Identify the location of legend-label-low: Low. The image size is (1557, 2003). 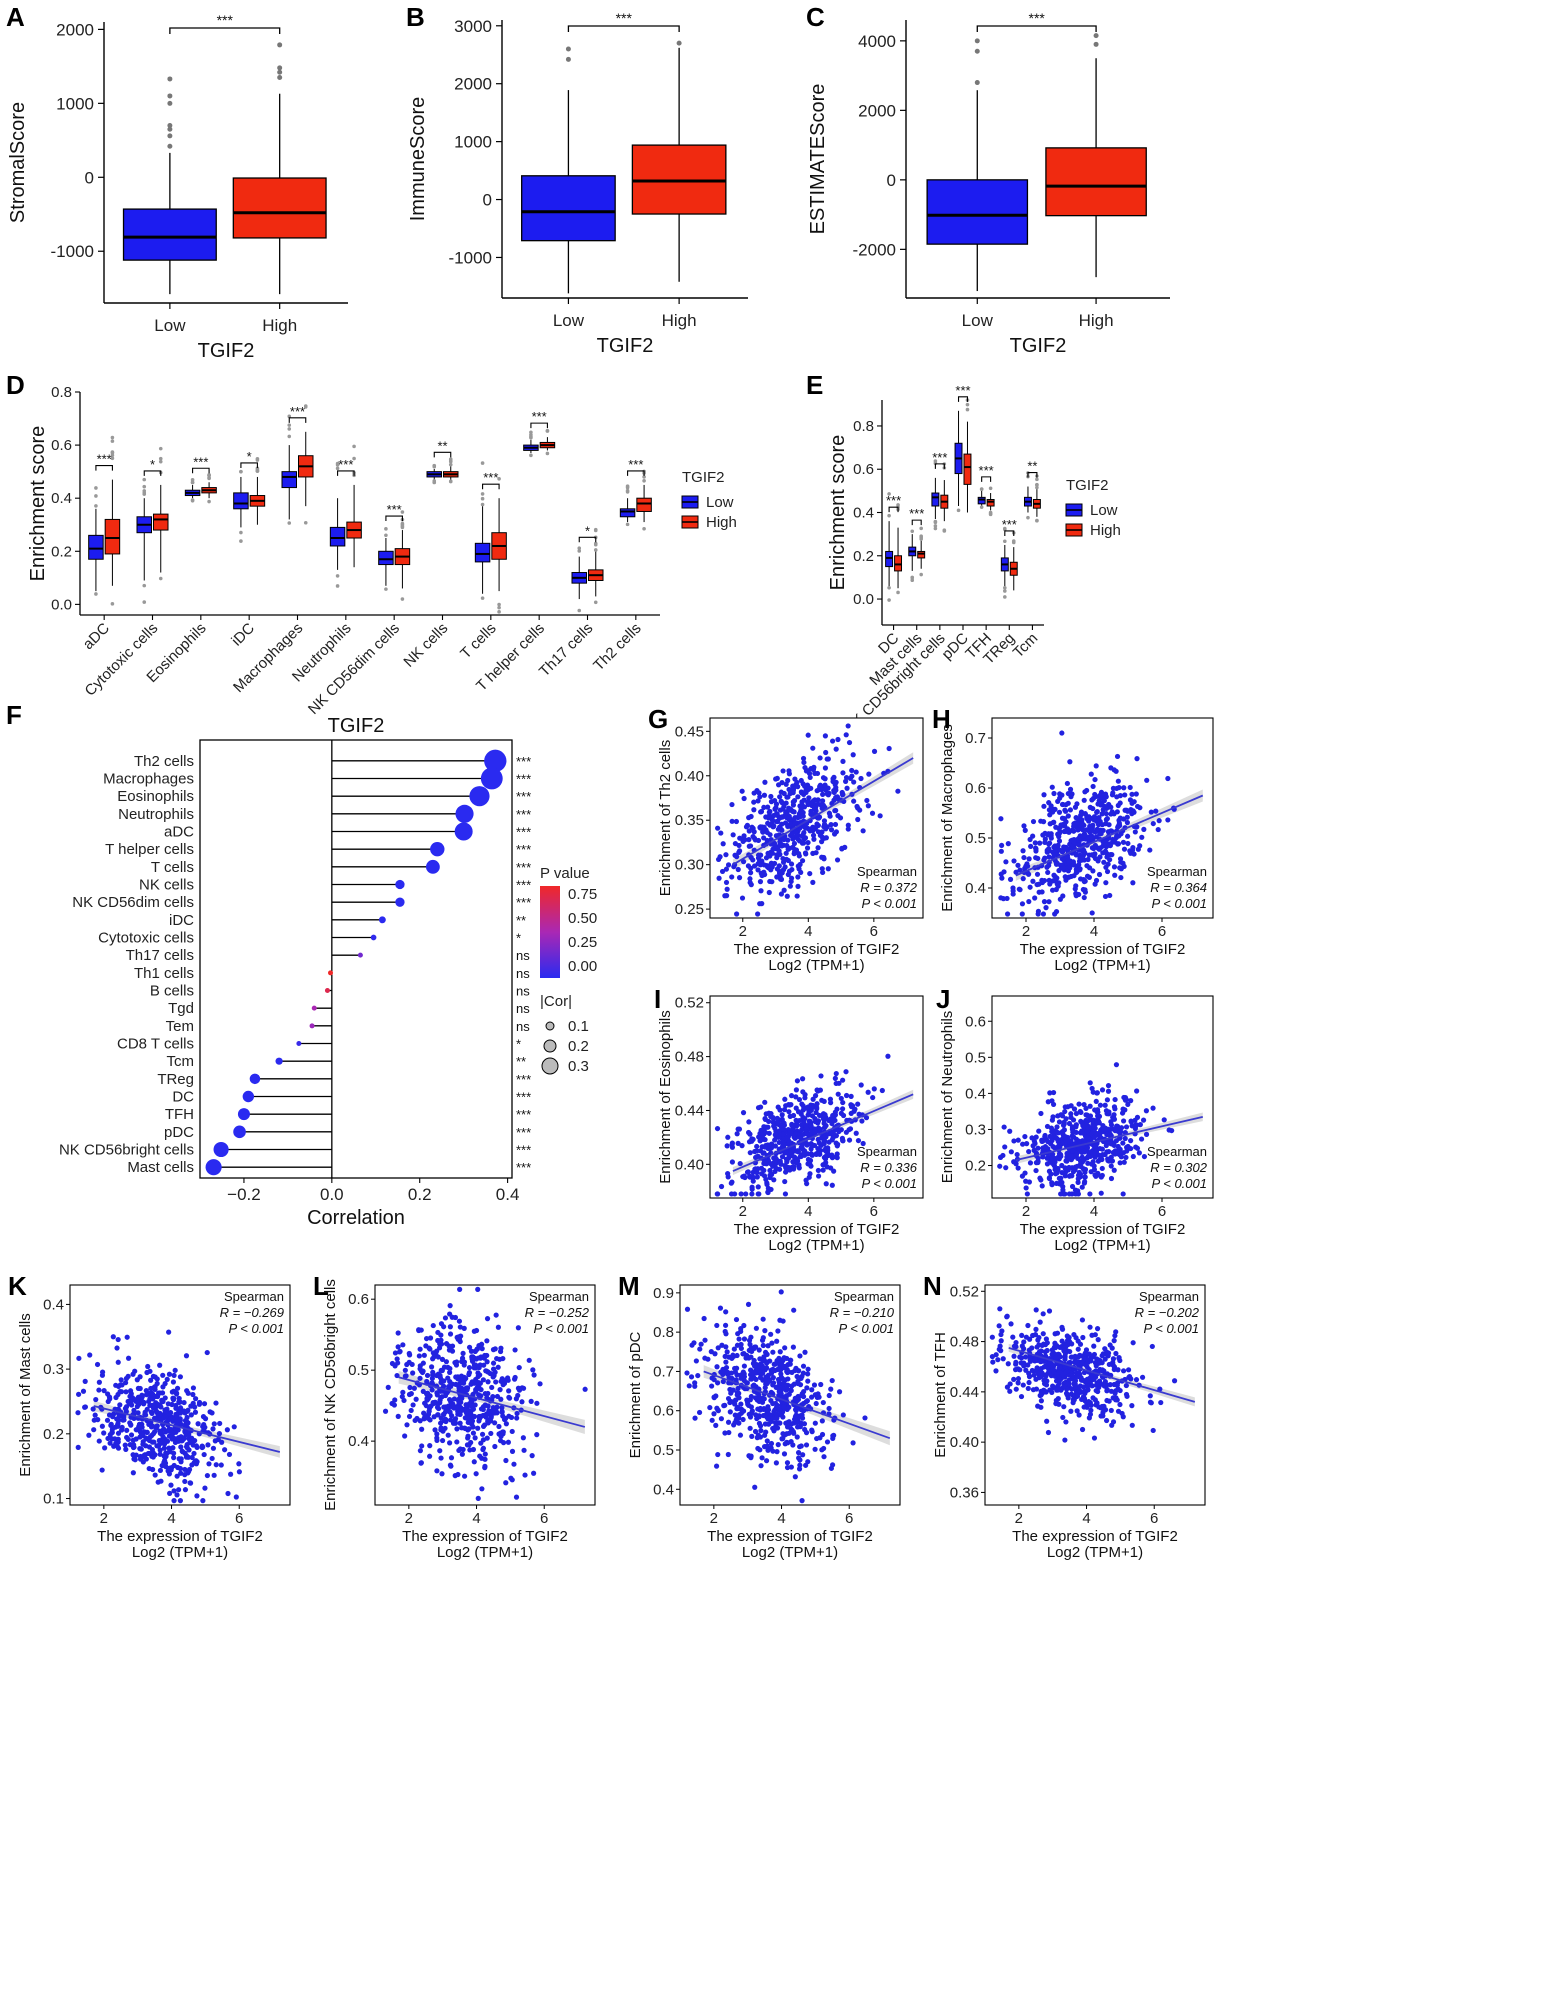
(1104, 510).